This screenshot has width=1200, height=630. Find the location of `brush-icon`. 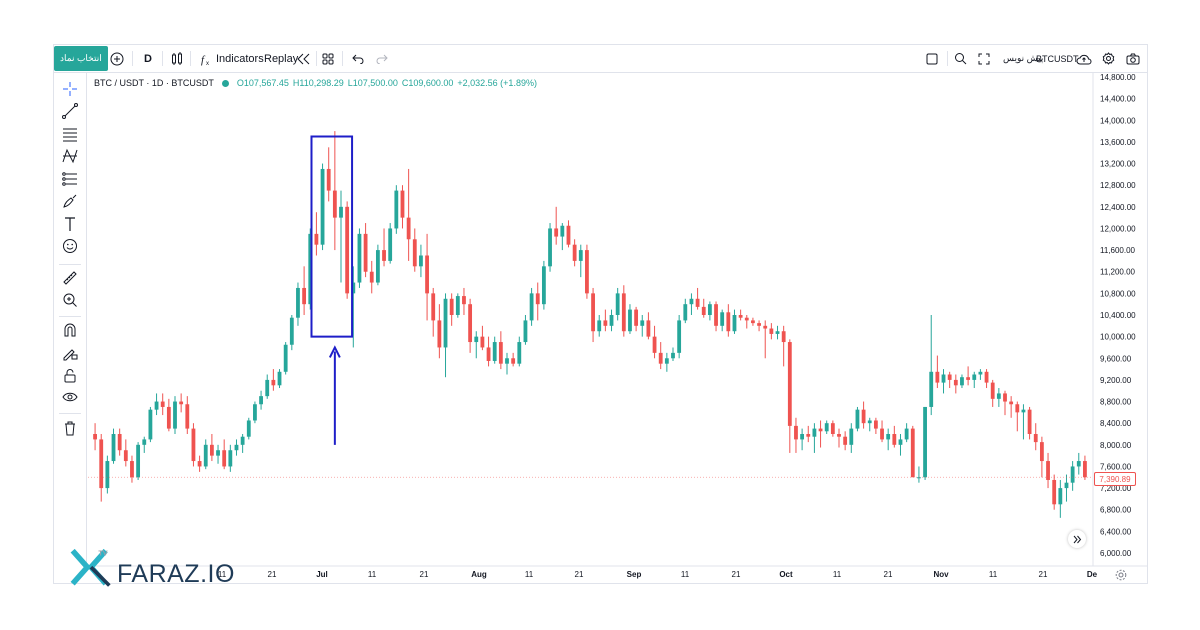

brush-icon is located at coordinates (70, 201).